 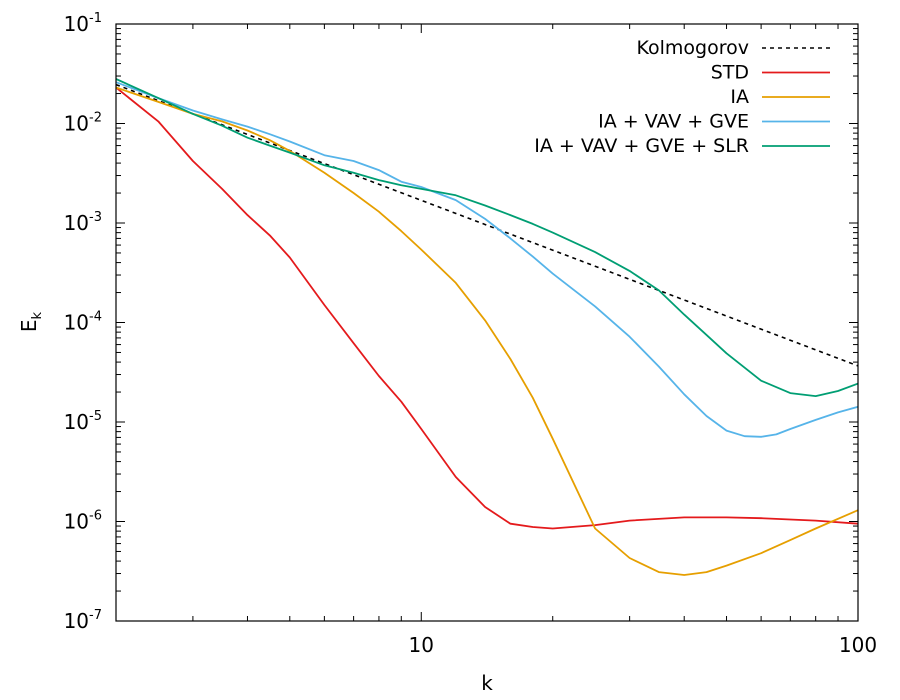 I want to click on y-axis-label-sub: k, so click(x=37, y=315).